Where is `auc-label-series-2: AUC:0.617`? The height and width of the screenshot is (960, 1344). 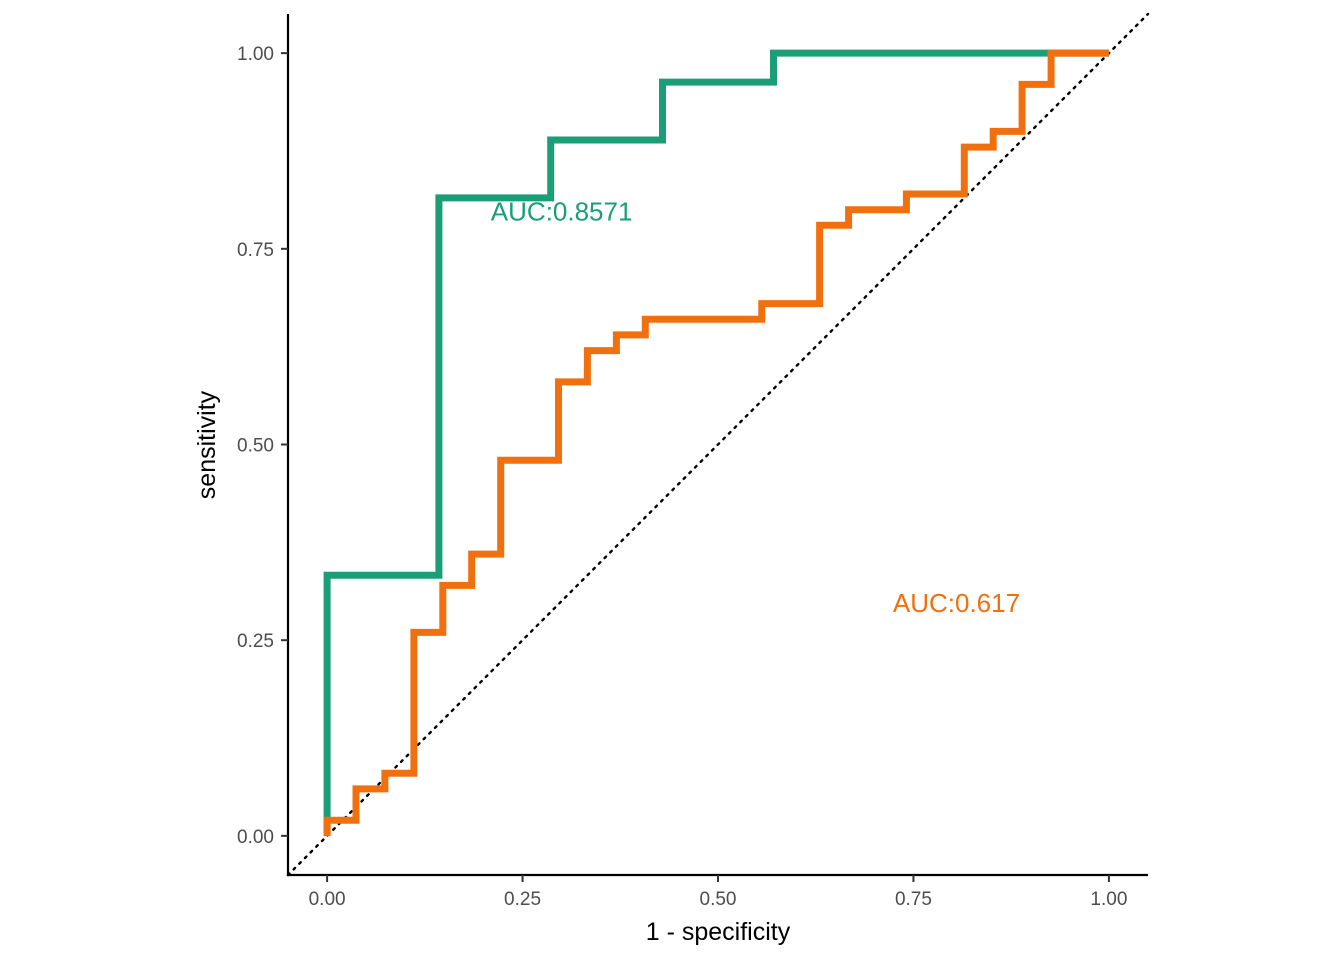
auc-label-series-2: AUC:0.617 is located at coordinates (956, 603).